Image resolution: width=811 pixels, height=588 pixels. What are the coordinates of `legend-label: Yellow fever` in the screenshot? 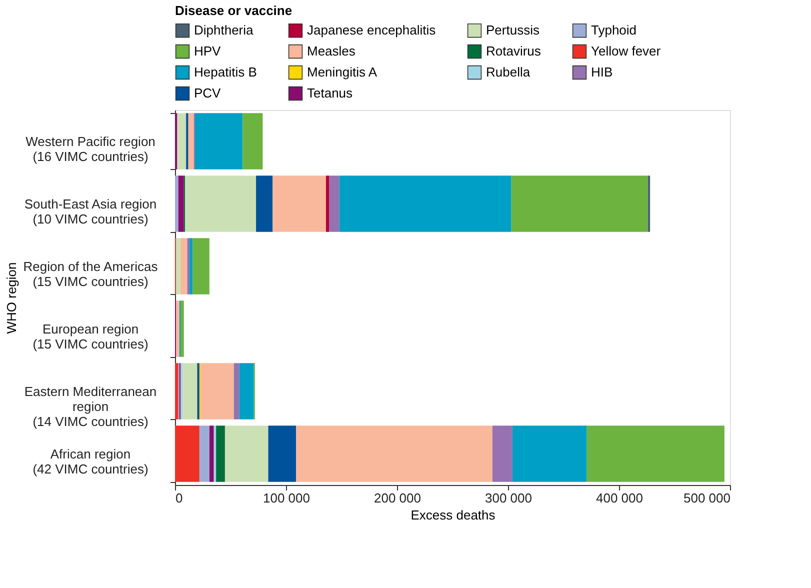 It's located at (626, 51).